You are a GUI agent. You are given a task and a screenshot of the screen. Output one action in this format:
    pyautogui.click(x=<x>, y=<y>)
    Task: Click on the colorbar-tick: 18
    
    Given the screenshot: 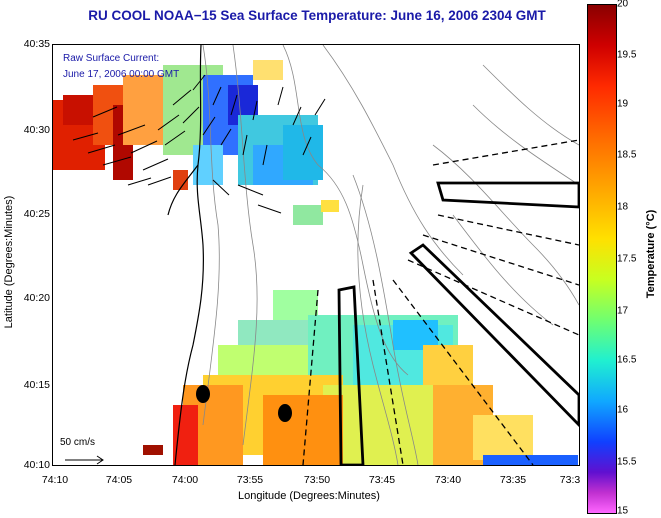 What is the action you would take?
    pyautogui.click(x=623, y=207)
    